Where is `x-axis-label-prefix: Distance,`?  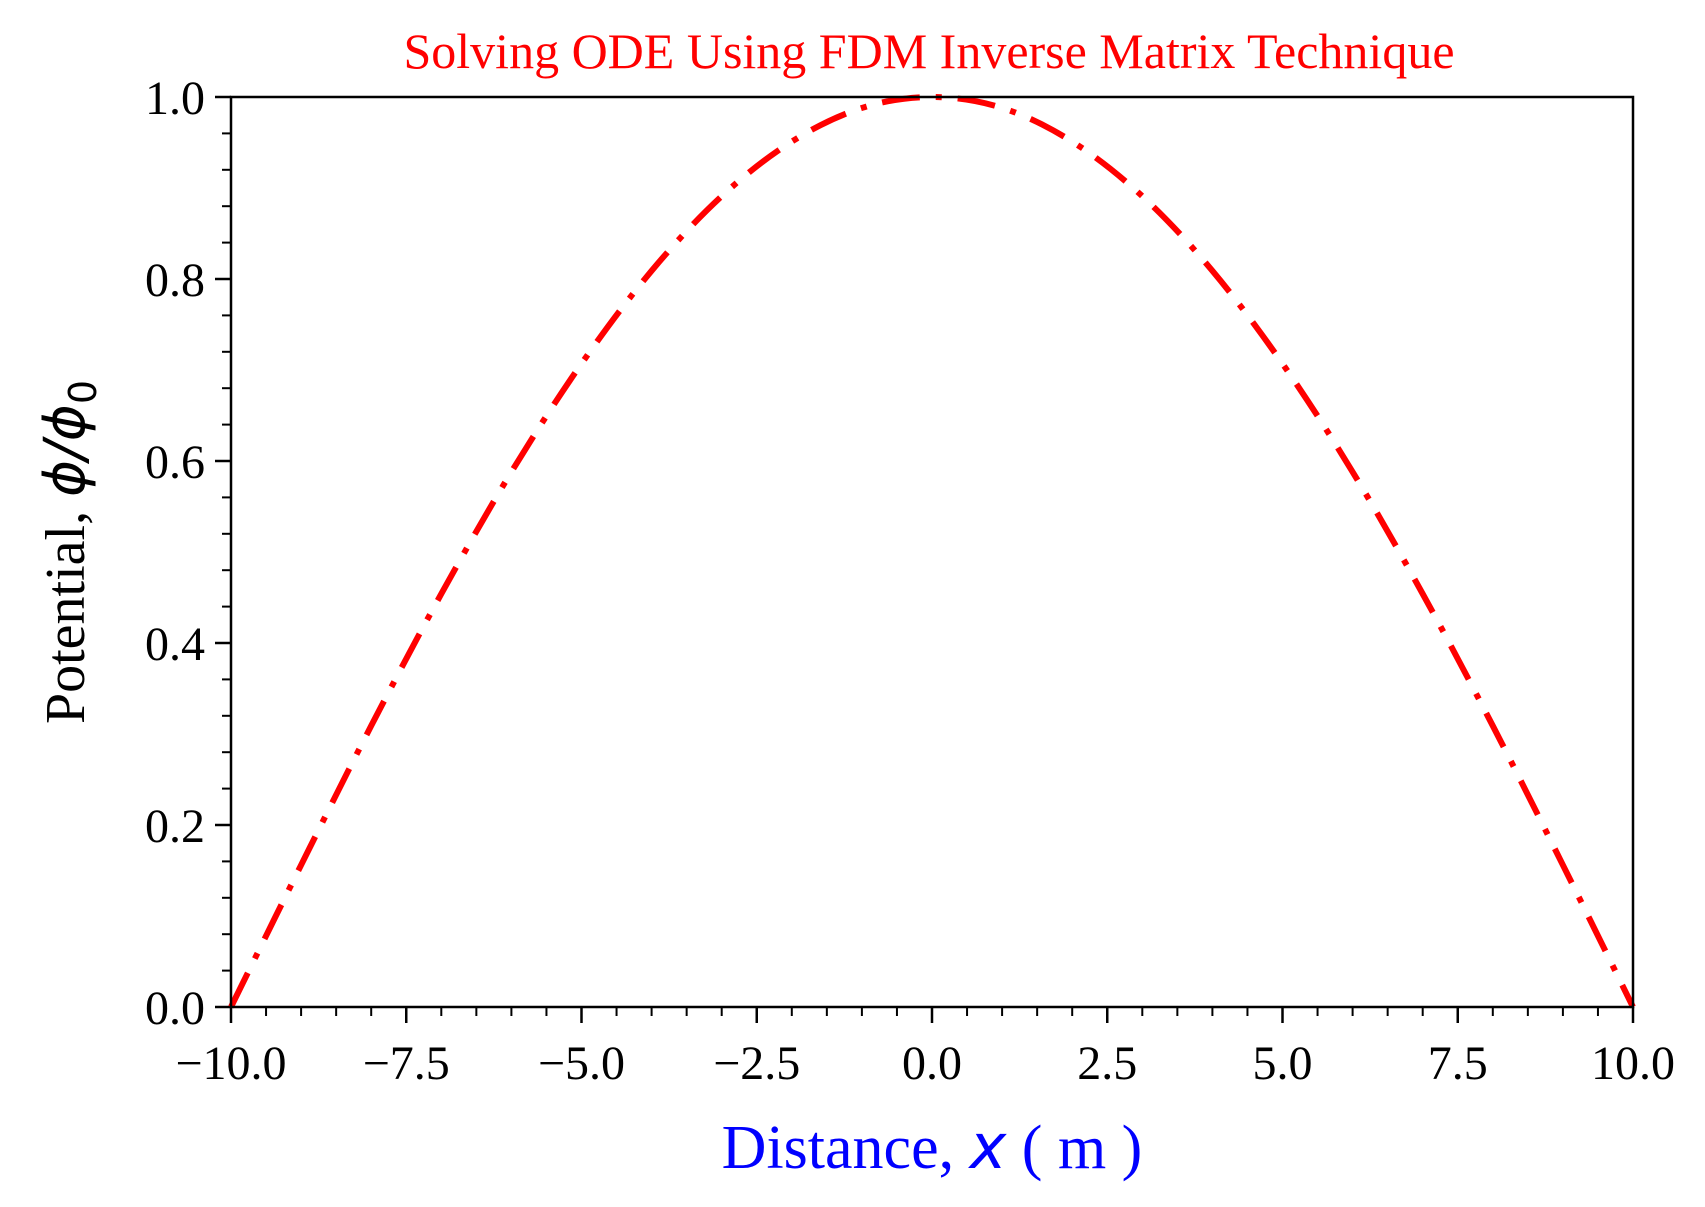 x-axis-label-prefix: Distance, is located at coordinates (846, 1148).